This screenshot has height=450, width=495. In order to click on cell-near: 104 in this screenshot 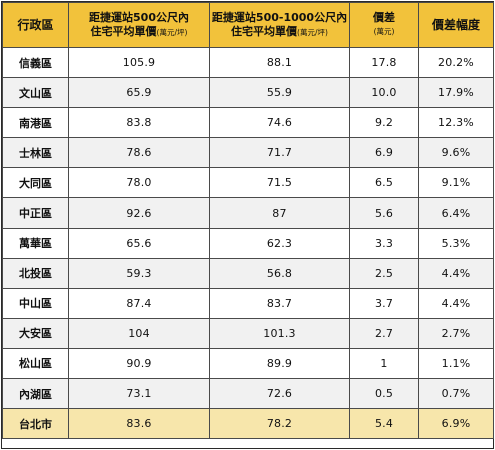, I will do `click(139, 333)`.